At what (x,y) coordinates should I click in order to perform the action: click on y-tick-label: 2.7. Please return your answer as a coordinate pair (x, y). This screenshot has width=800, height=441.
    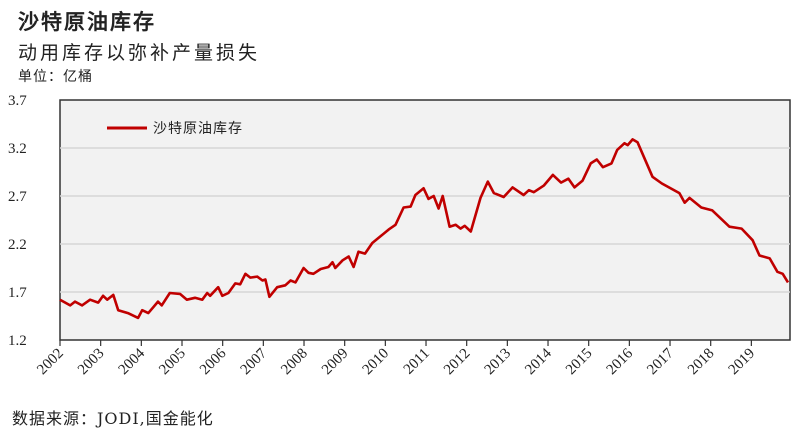
    Looking at the image, I should click on (17, 197).